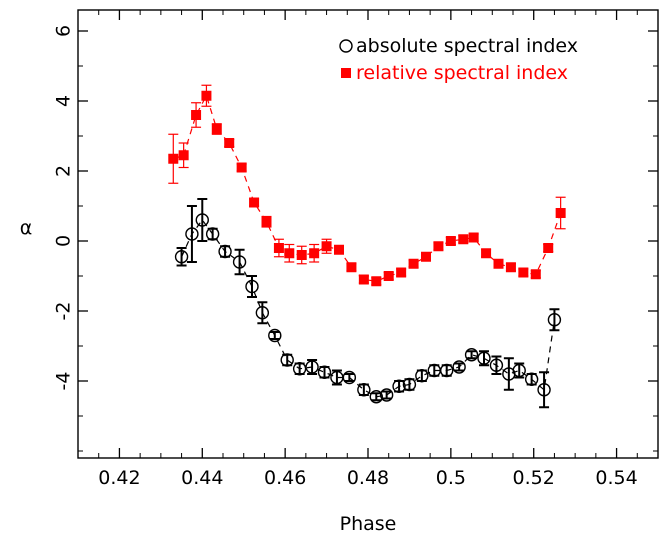 This screenshot has width=672, height=537. Describe the element at coordinates (119, 478) in the screenshot. I see `x-tick-label: 0.42` at that location.